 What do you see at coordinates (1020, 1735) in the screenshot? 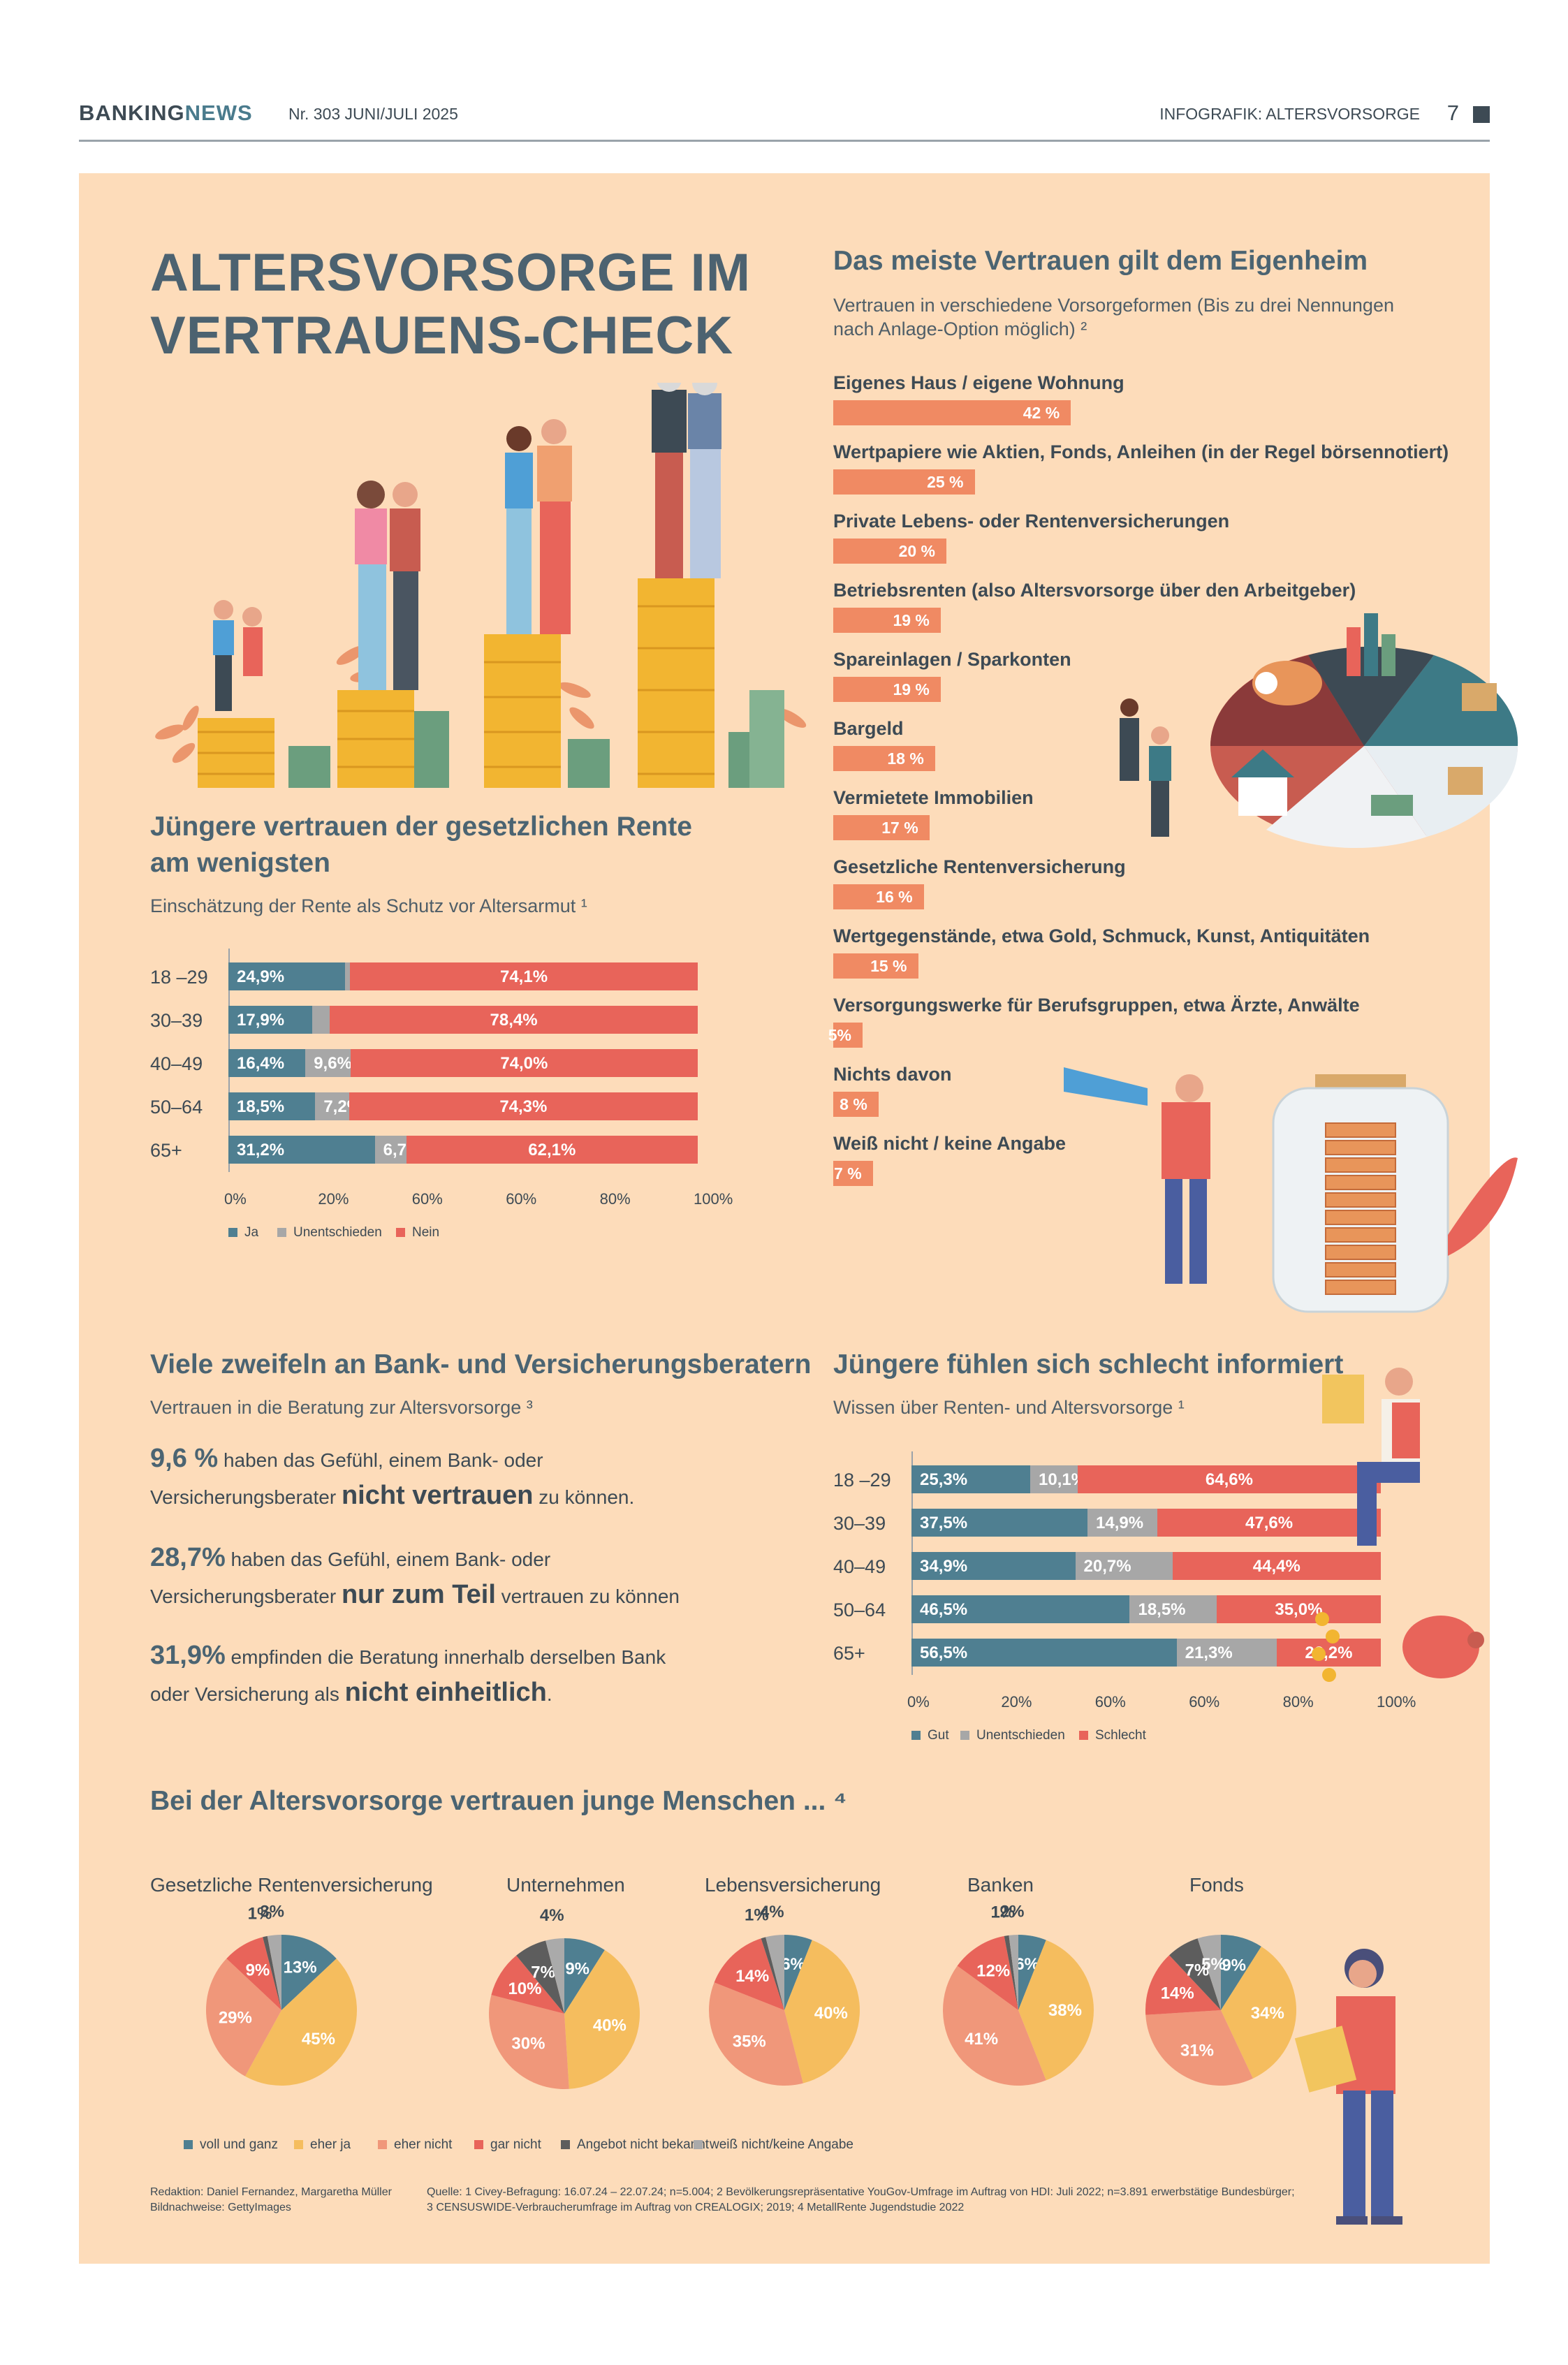
I see `legend-label: Unentschieden` at bounding box center [1020, 1735].